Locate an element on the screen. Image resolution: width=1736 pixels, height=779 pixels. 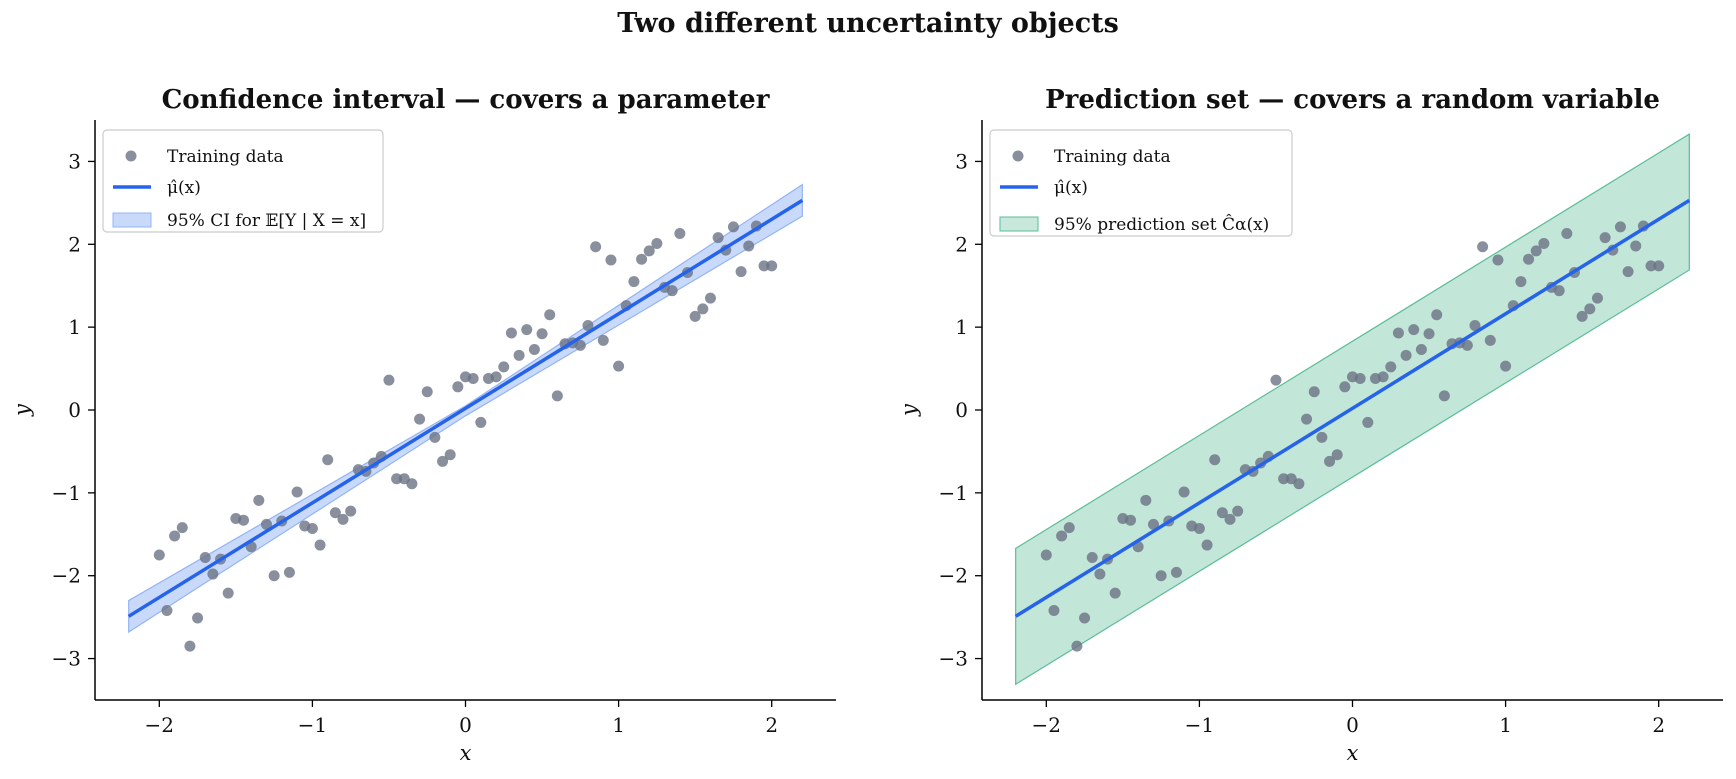
x-tick-label: −2 is located at coordinates (1046, 725).